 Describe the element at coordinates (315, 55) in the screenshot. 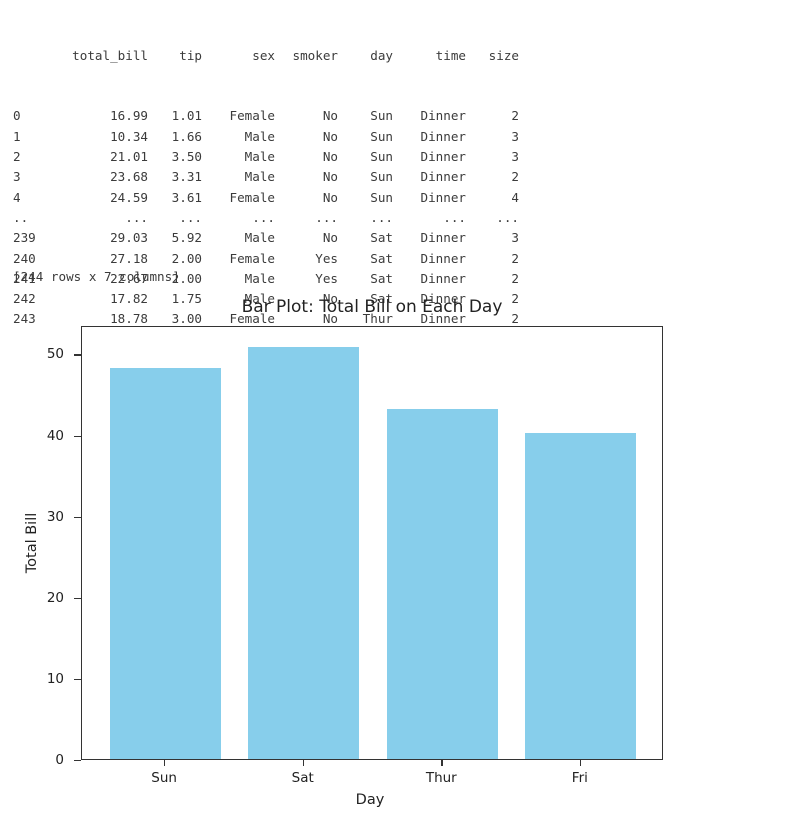

I see `header-smoker: smoker` at that location.